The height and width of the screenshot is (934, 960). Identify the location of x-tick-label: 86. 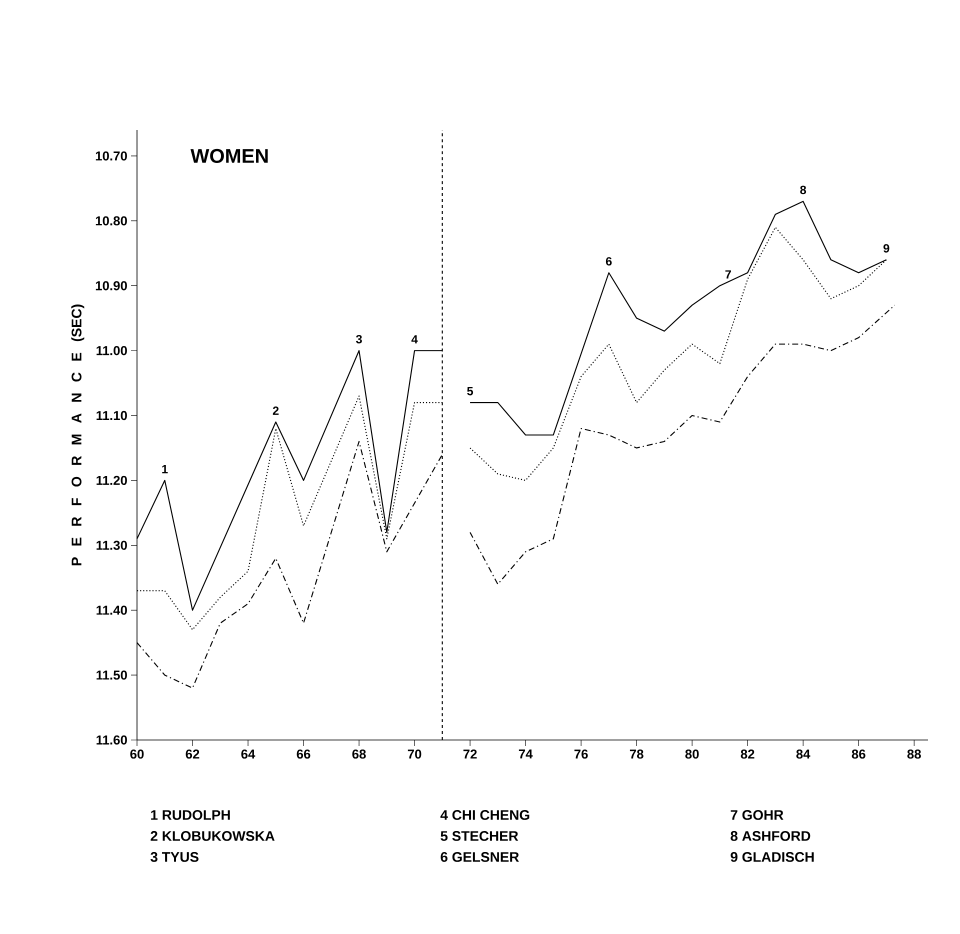
(859, 754).